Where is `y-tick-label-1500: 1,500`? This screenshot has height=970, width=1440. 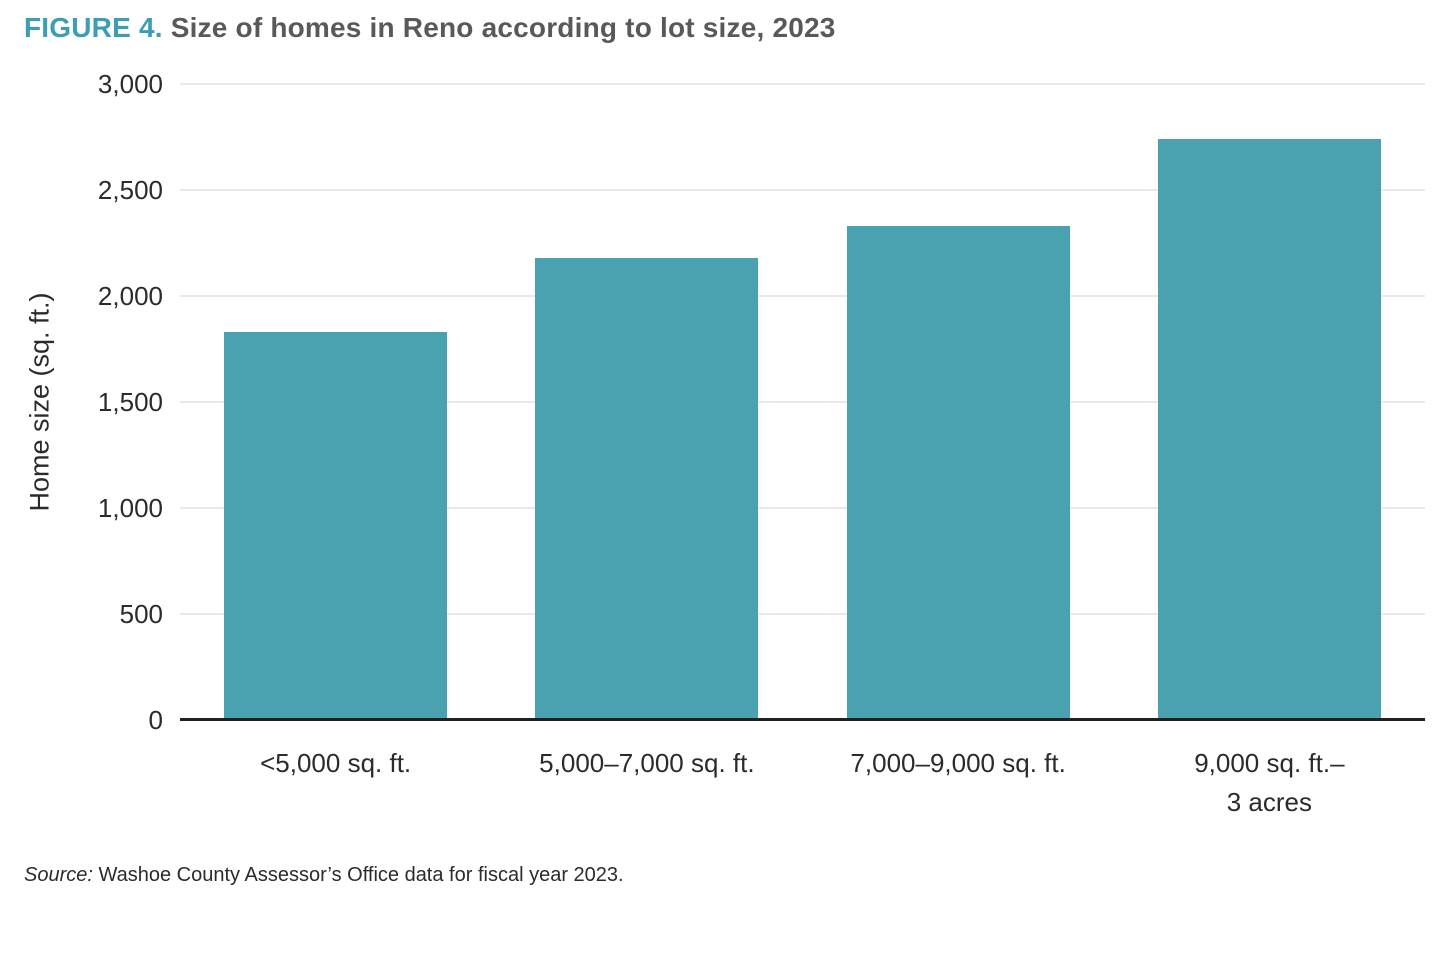 y-tick-label-1500: 1,500 is located at coordinates (130, 402).